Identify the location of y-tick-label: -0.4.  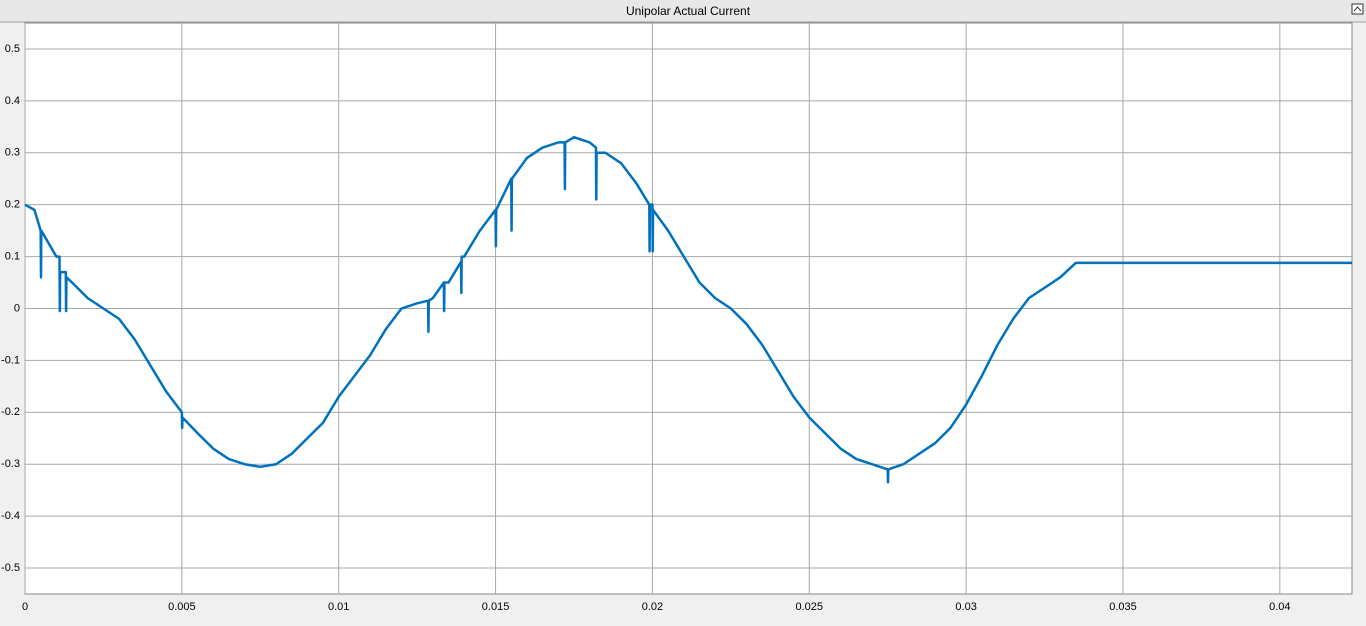
(10, 516).